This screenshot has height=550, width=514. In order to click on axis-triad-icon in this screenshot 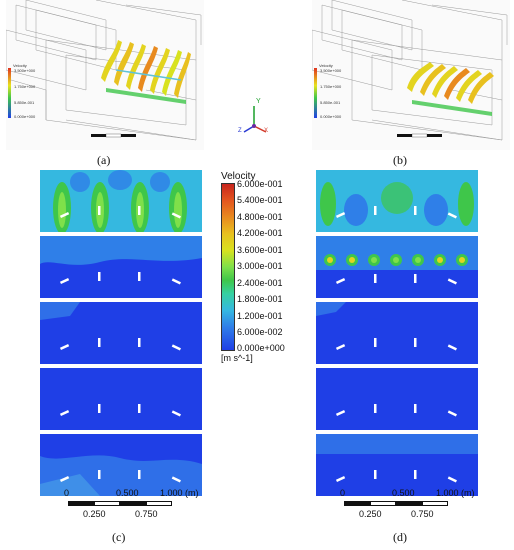, I will do `click(255, 119)`.